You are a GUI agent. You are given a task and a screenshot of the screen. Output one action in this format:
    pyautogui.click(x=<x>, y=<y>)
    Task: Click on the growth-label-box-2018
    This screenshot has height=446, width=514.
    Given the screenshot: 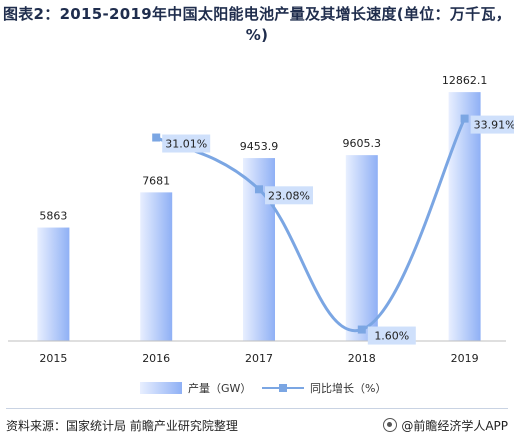 What is the action you would take?
    pyautogui.click(x=391, y=335)
    